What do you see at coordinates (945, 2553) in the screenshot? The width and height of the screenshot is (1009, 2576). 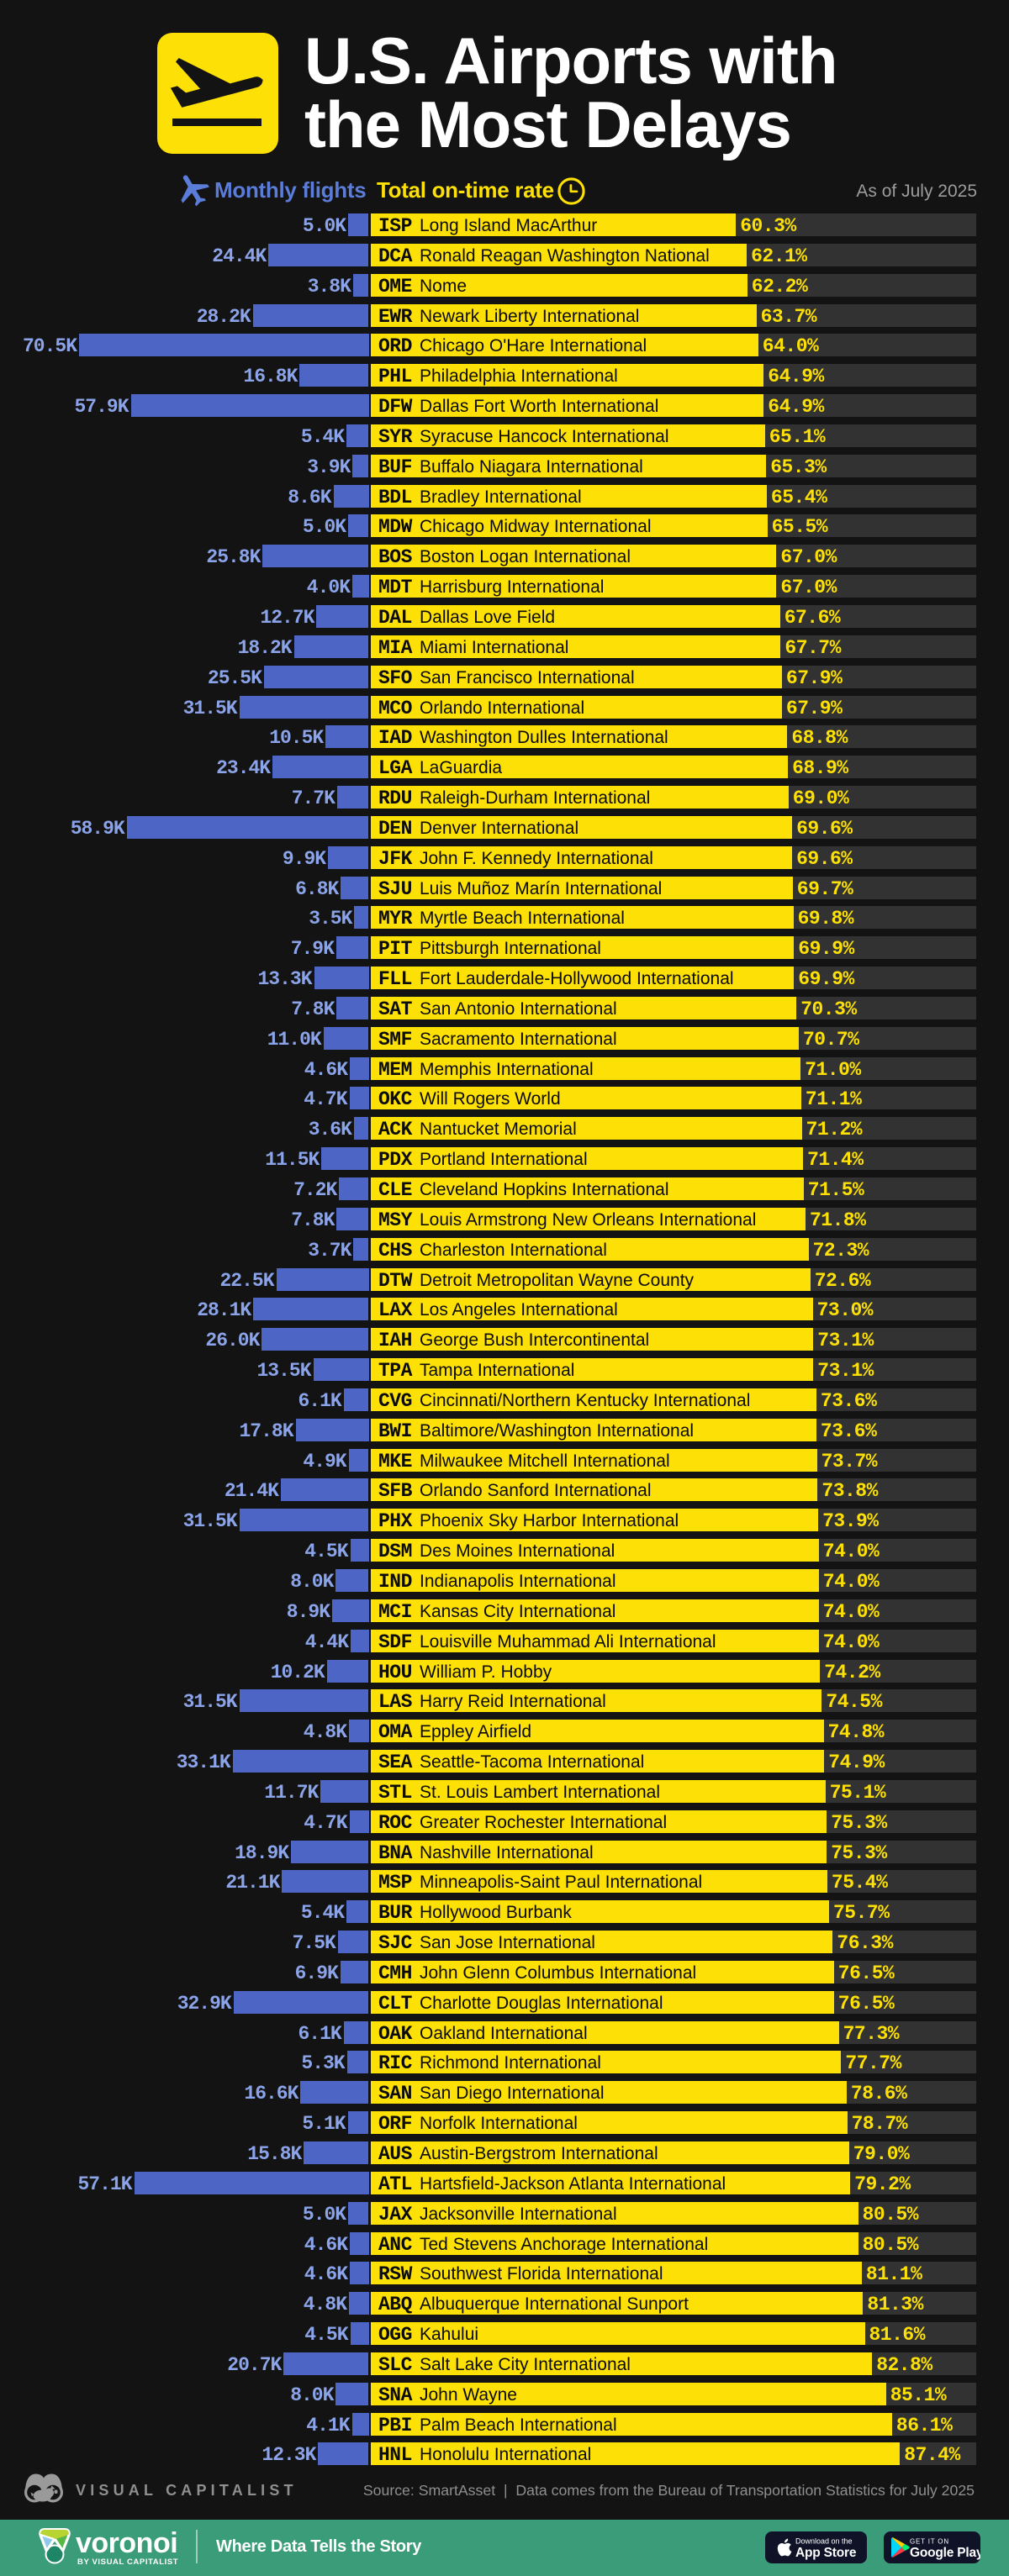 I see `svg-text: Google Play` at bounding box center [945, 2553].